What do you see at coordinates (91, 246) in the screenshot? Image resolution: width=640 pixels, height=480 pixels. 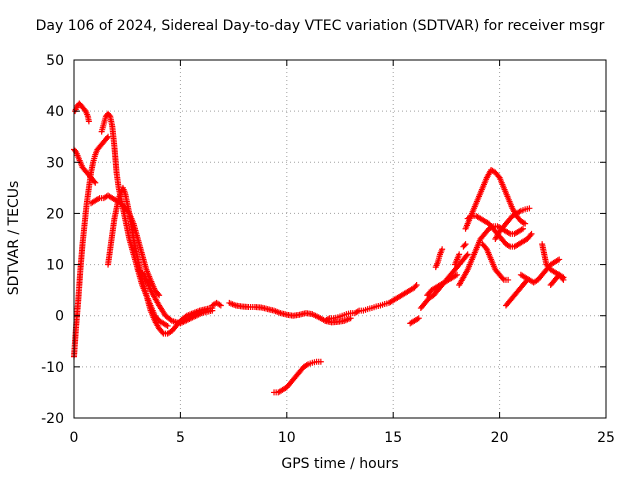 I see `series-pass-a` at bounding box center [91, 246].